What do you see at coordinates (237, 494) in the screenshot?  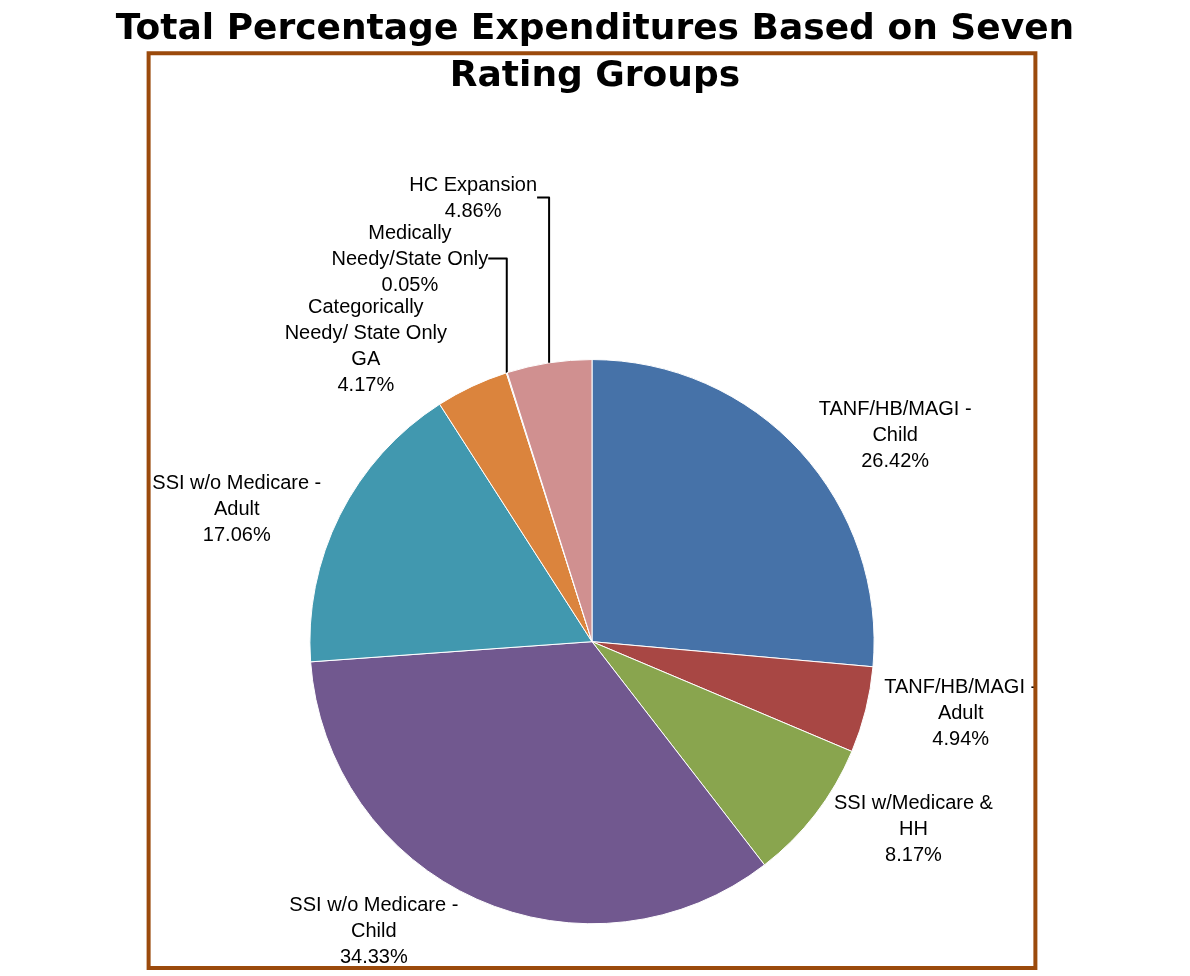 I see `slice-label: SSI w/o Medicare - Adult` at bounding box center [237, 494].